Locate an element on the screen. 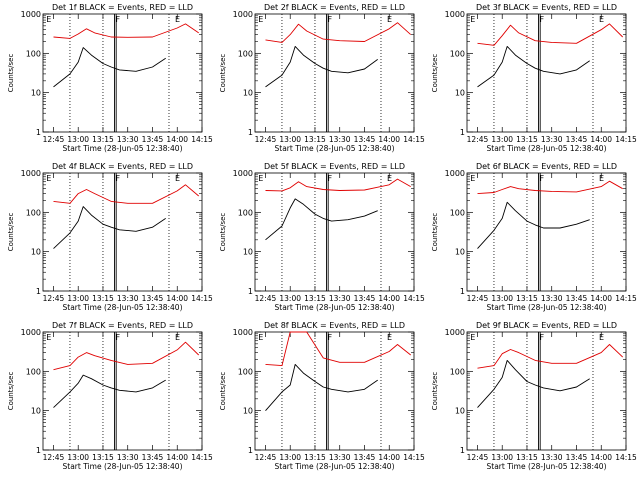 The image size is (640, 480). panel-title: Det 9f BLACK = Events, RED = LLD is located at coordinates (546, 325).